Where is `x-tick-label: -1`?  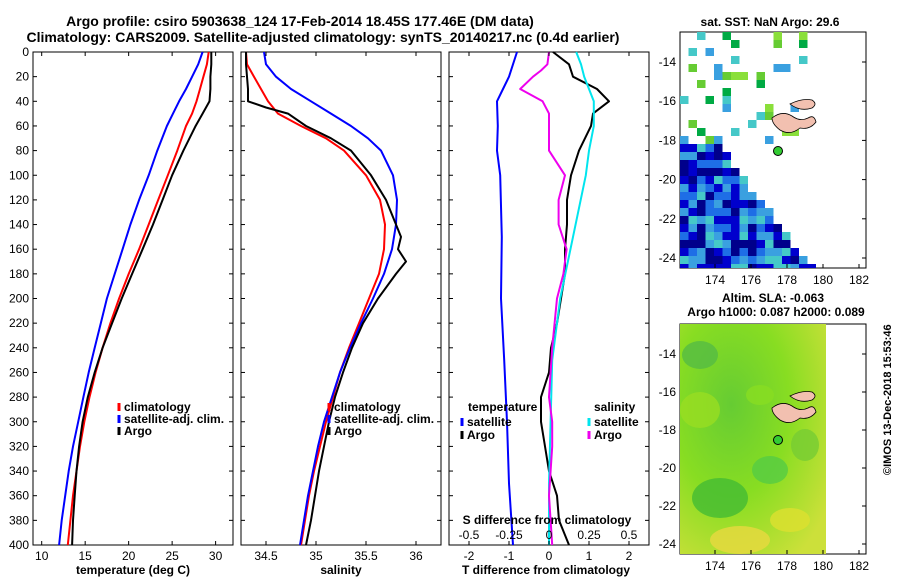
x-tick-label: -1 is located at coordinates (509, 556).